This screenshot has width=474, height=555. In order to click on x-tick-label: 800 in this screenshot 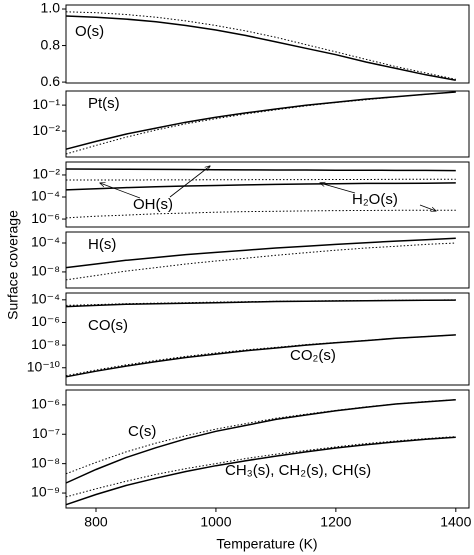, I will do `click(96, 522)`.